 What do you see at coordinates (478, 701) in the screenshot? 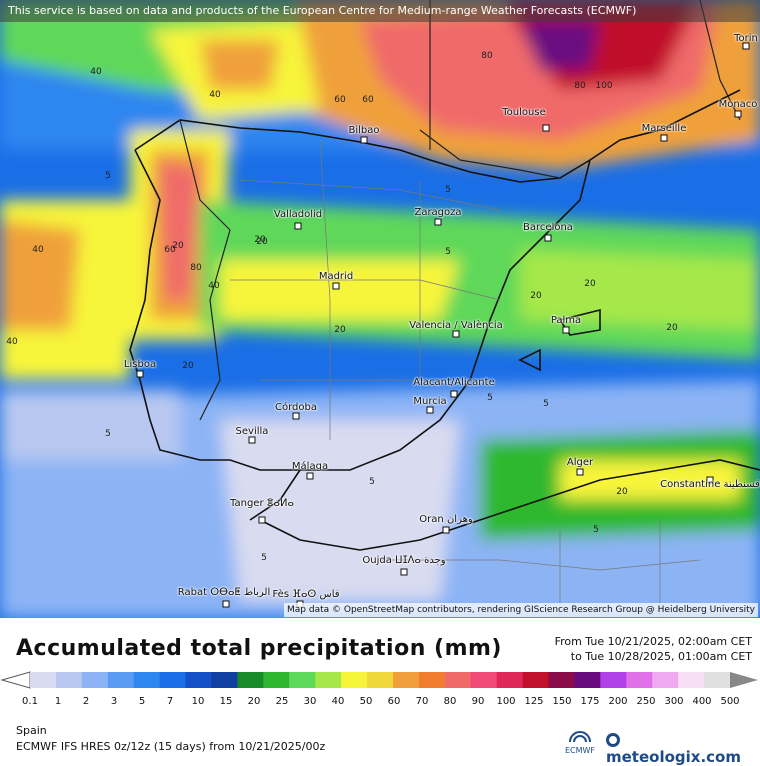
I see `scale-tick-label: 90` at bounding box center [478, 701].